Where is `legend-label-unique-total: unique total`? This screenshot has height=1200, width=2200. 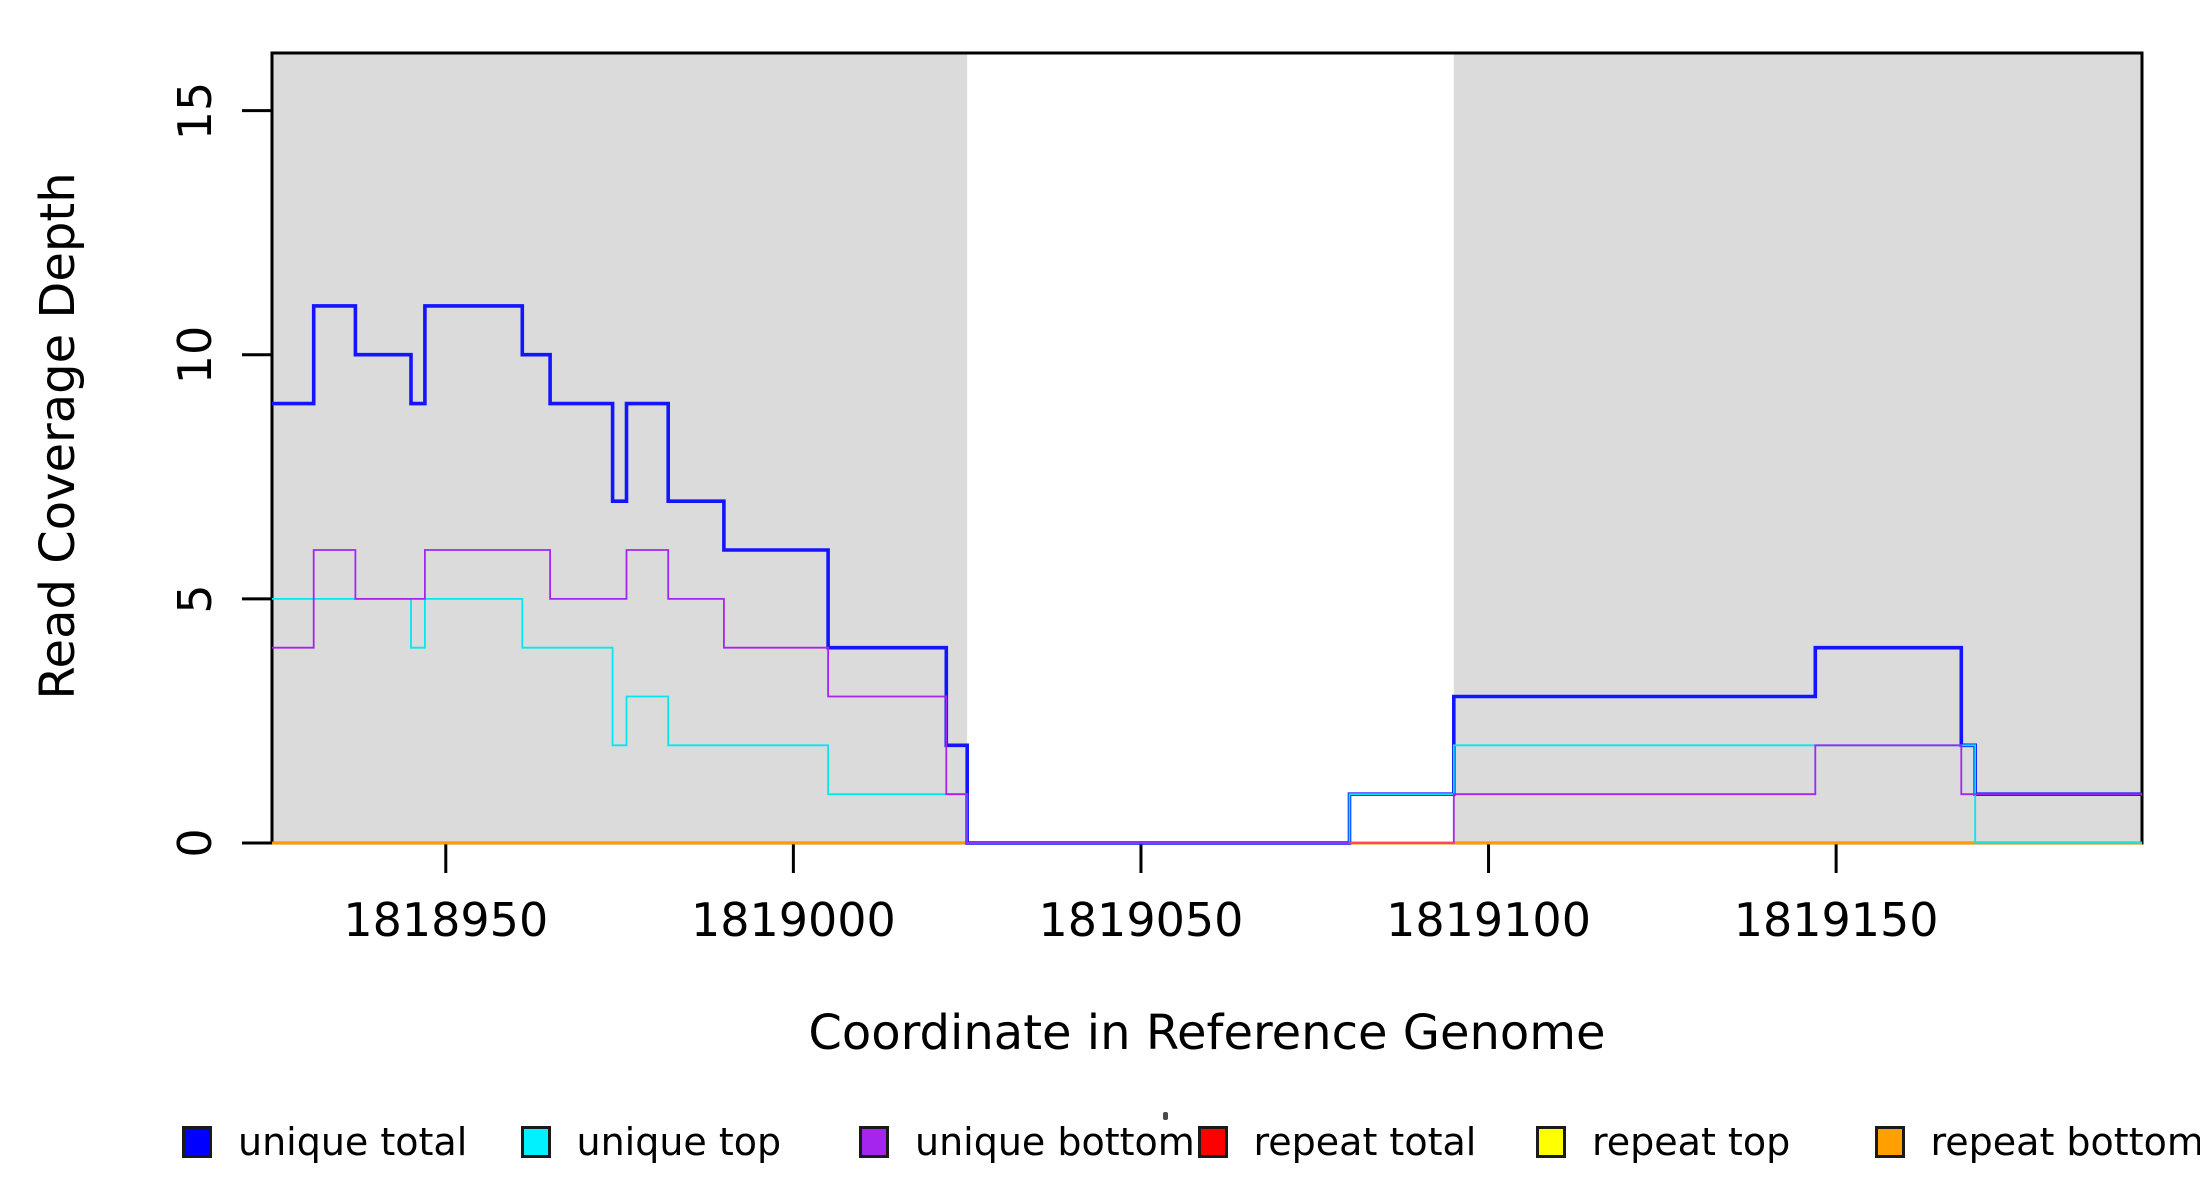 legend-label-unique-total: unique total is located at coordinates (353, 1142).